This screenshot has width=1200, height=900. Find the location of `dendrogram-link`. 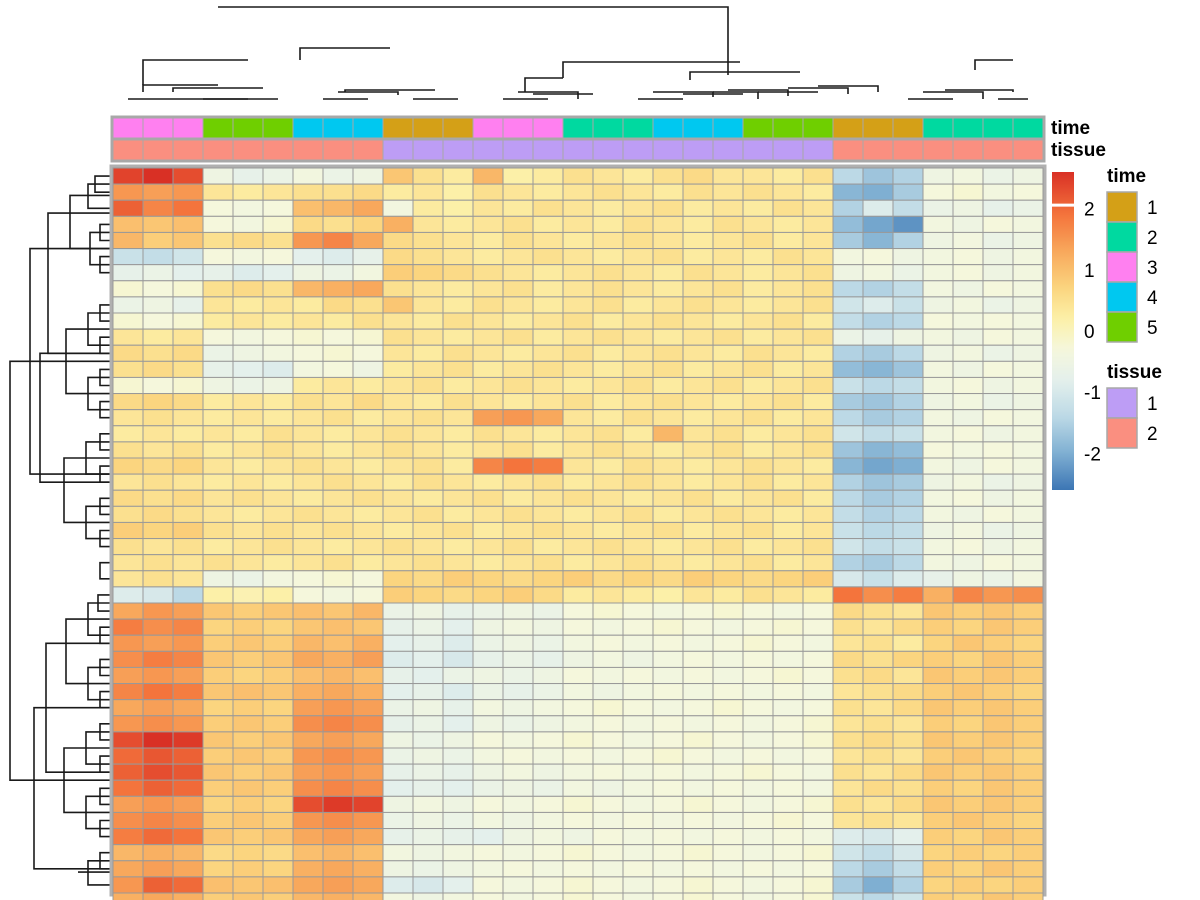

dendrogram-link is located at coordinates (60, 571).